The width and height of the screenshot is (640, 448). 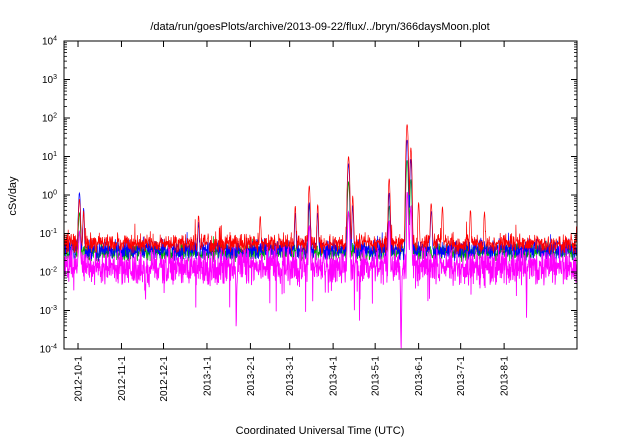 What do you see at coordinates (49, 196) in the screenshot?
I see `y-tick-label: 10⁰` at bounding box center [49, 196].